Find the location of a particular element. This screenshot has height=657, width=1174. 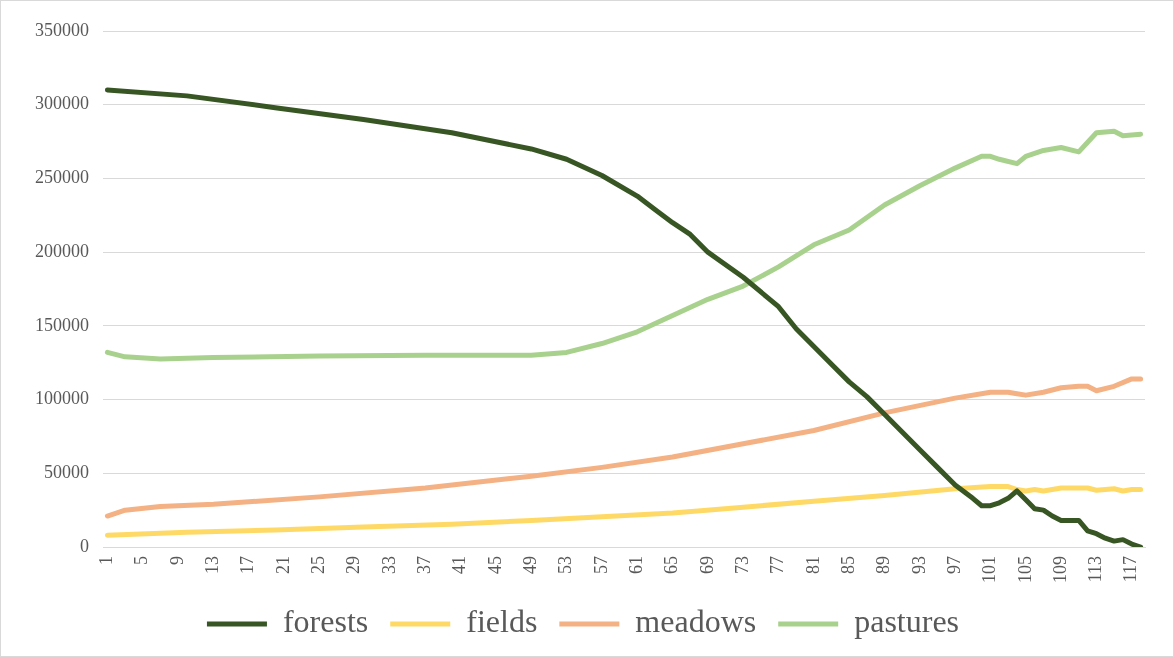

legend-label: pastures is located at coordinates (907, 621).